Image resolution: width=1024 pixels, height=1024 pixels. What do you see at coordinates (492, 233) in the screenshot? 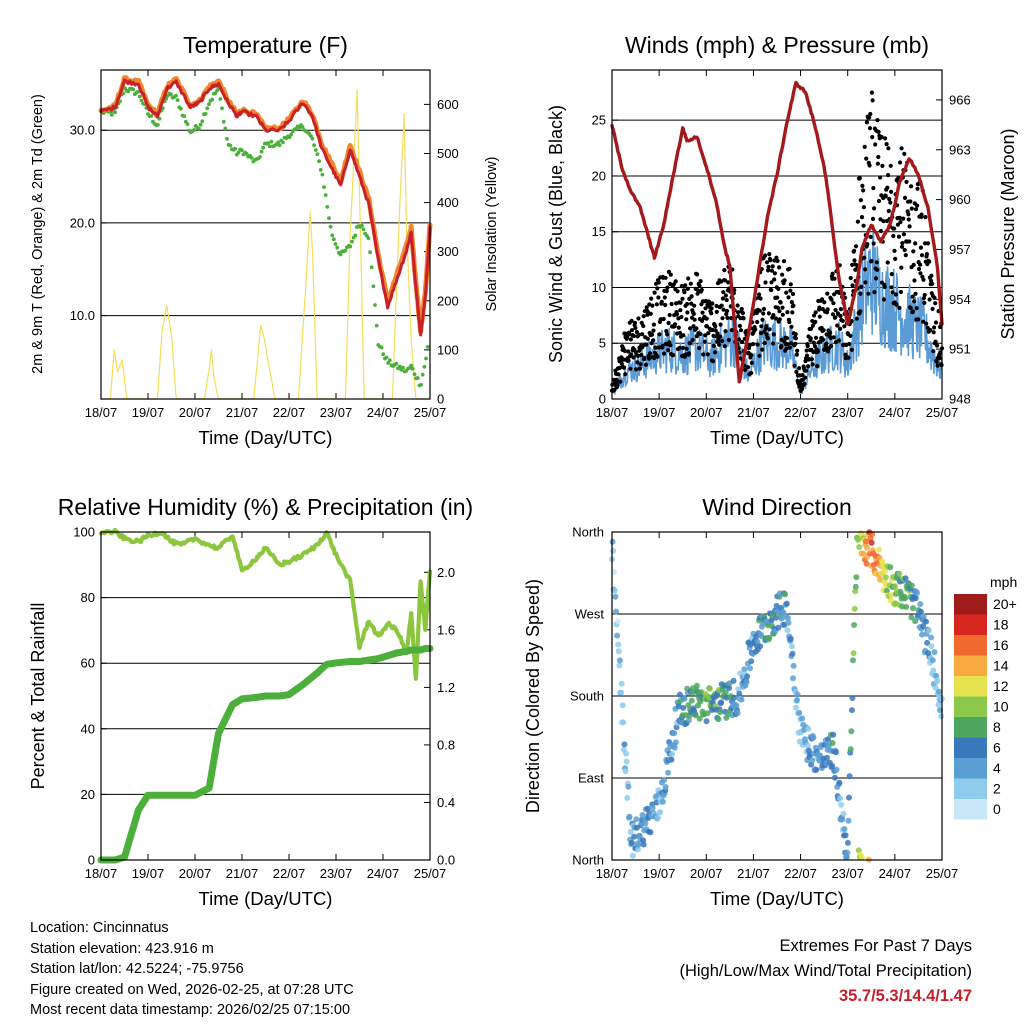
I see `y-axis-label-right: Solar Insolation (Yellow)` at bounding box center [492, 233].